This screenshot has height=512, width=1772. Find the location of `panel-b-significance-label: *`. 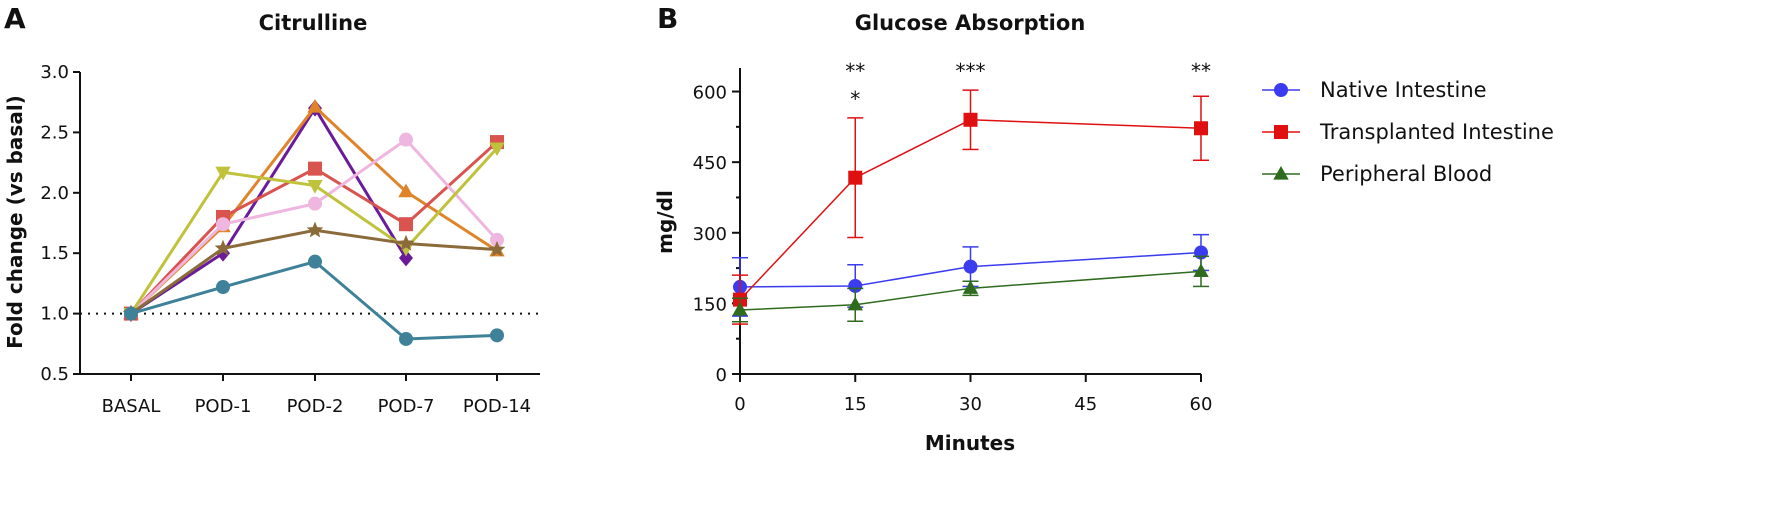

panel-b-significance-label: * is located at coordinates (855, 99).